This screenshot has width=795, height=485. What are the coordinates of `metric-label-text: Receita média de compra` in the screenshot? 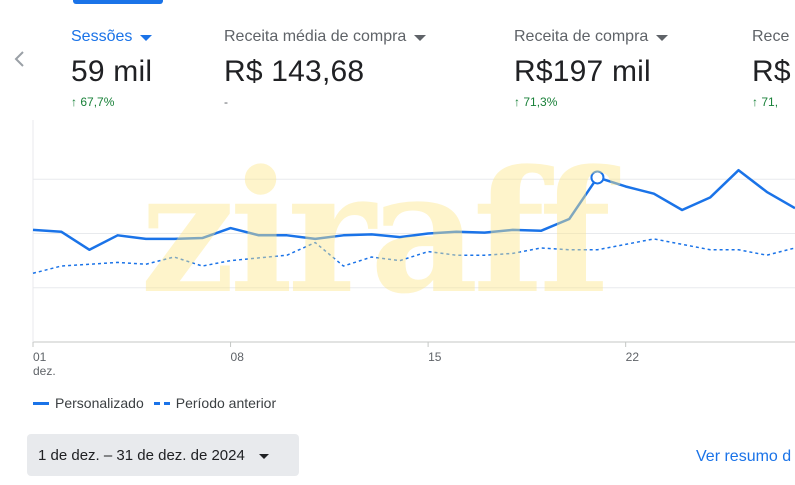 It's located at (315, 36).